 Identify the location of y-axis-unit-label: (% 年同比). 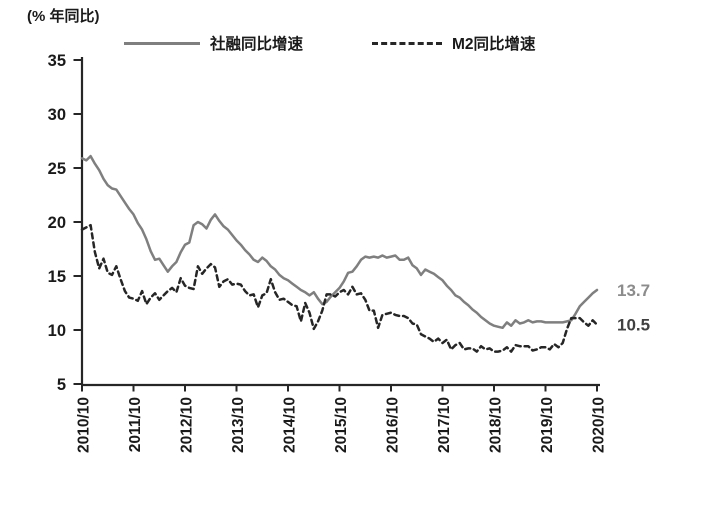
(63, 16).